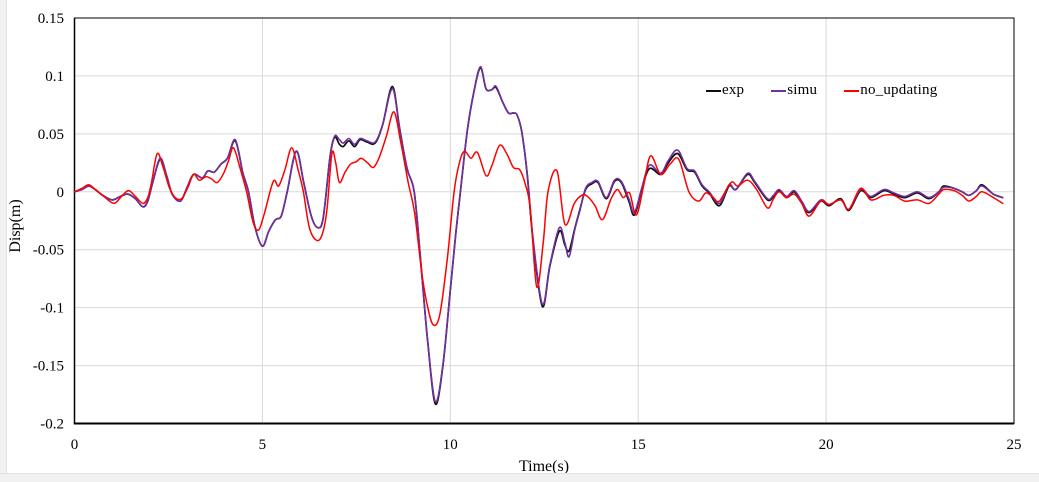  What do you see at coordinates (3, 241) in the screenshot?
I see `window-margin-left` at bounding box center [3, 241].